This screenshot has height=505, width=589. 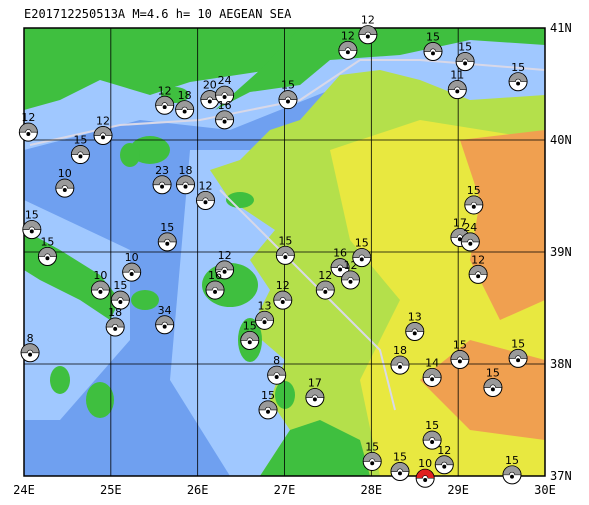 I want to click on focal-mechanism: 11, so click(x=457, y=84).